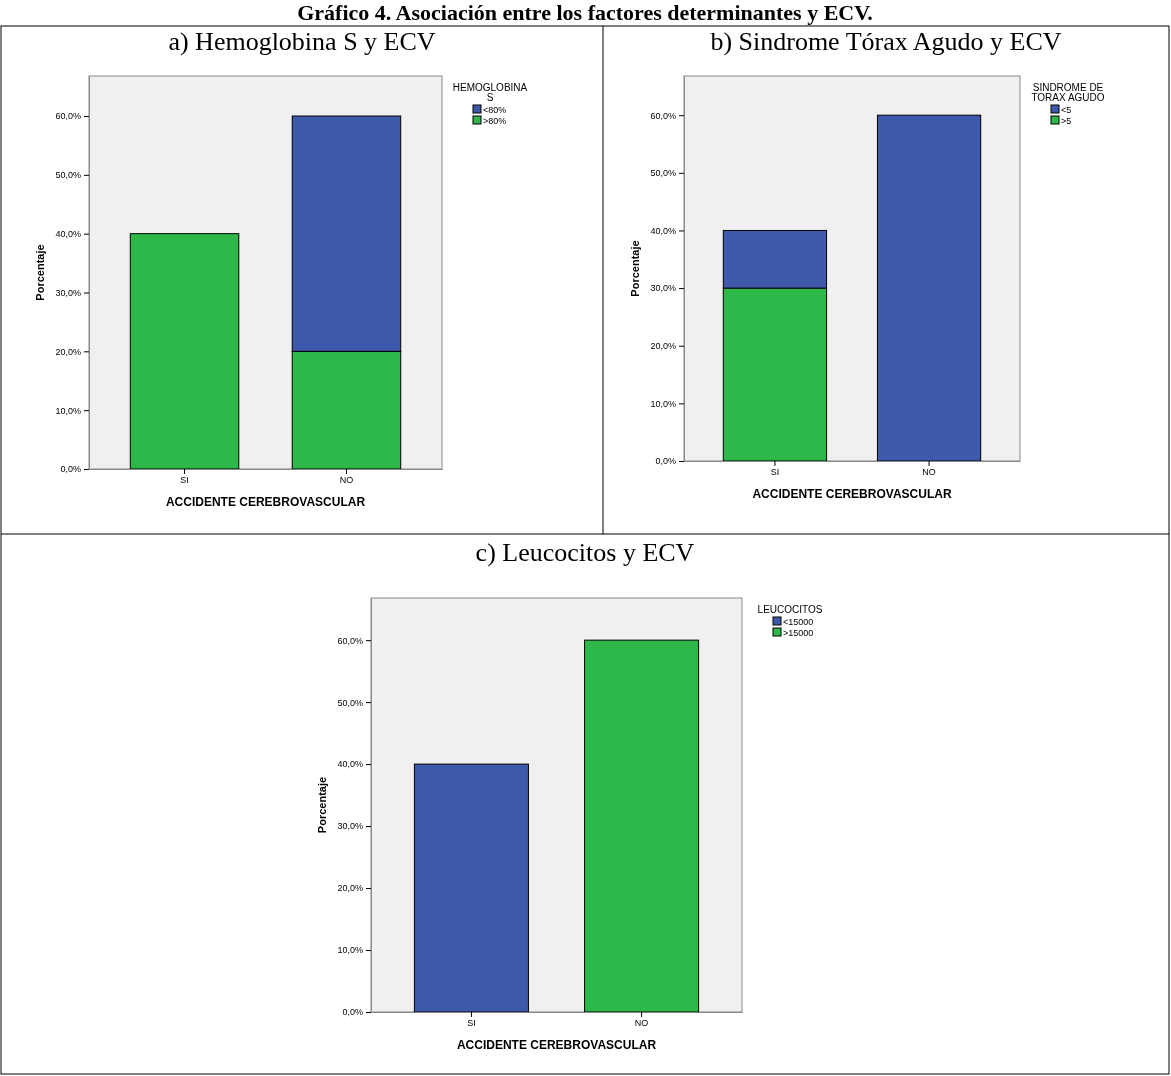 This screenshot has height=1076, width=1171. I want to click on text: Gráfico 4. Asociación entre los factores determinantes y ECV., so click(585, 12).